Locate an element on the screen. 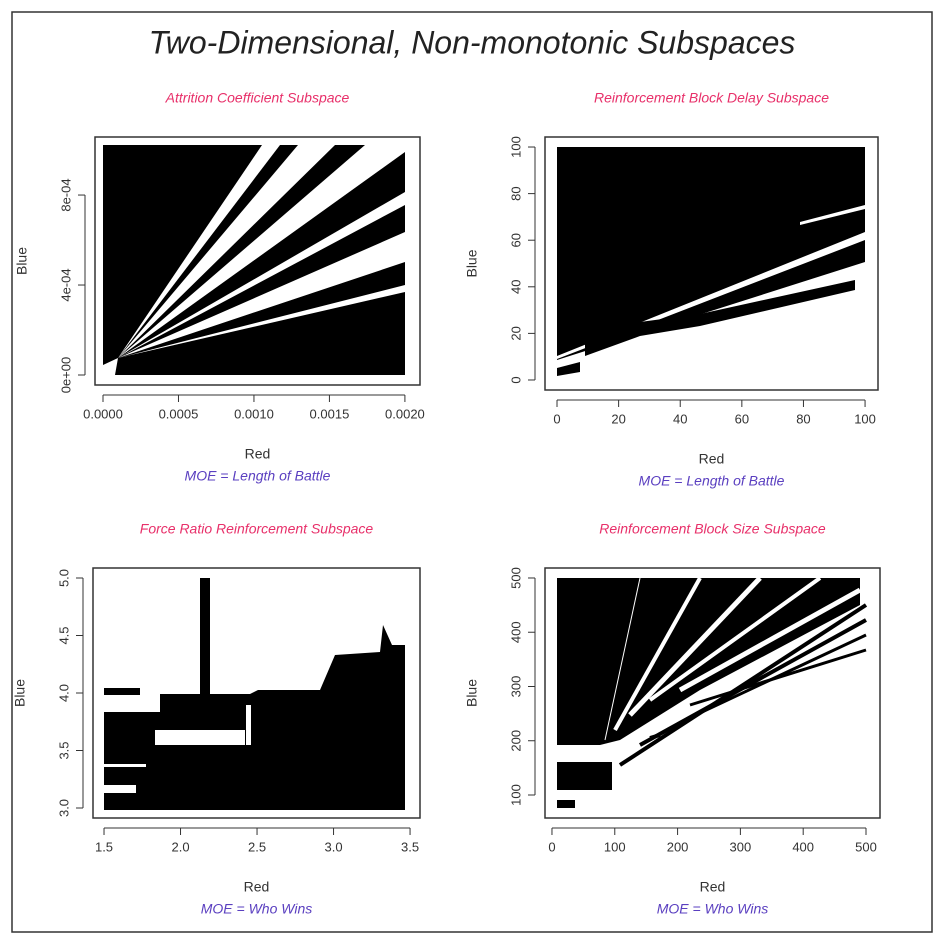  y-tick-label: 4e-04 is located at coordinates (65, 284).